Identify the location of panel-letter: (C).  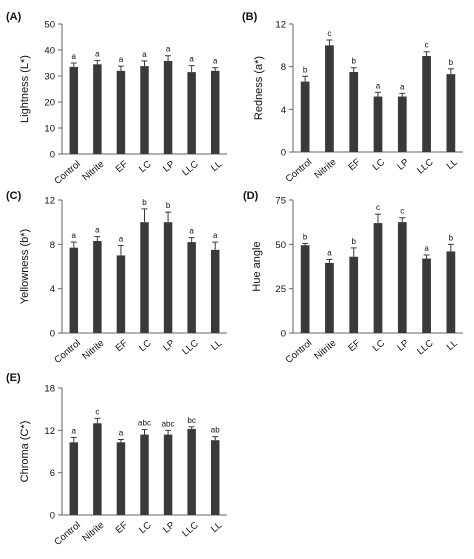
(14, 196).